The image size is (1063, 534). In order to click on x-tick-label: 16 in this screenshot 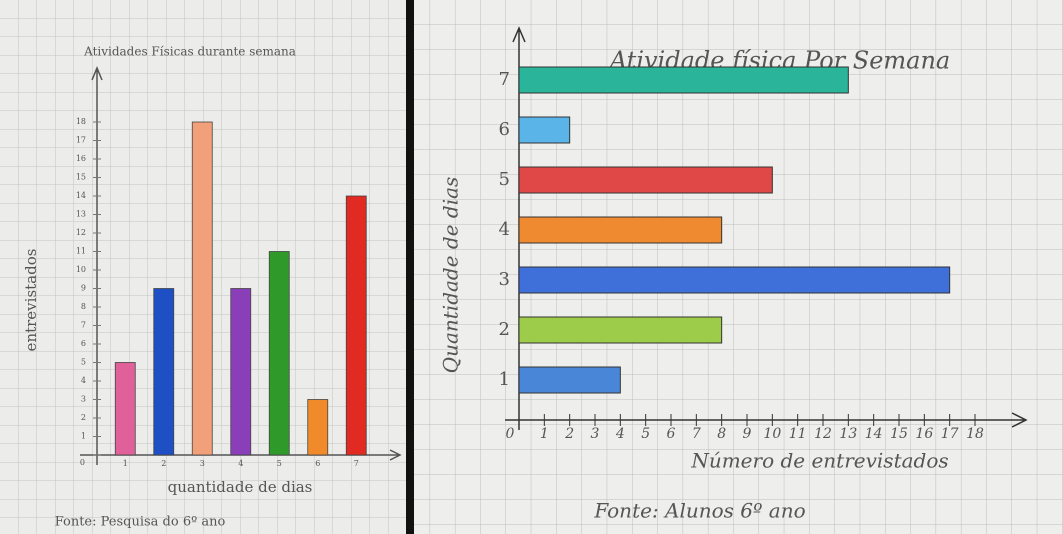, I will do `click(924, 434)`.